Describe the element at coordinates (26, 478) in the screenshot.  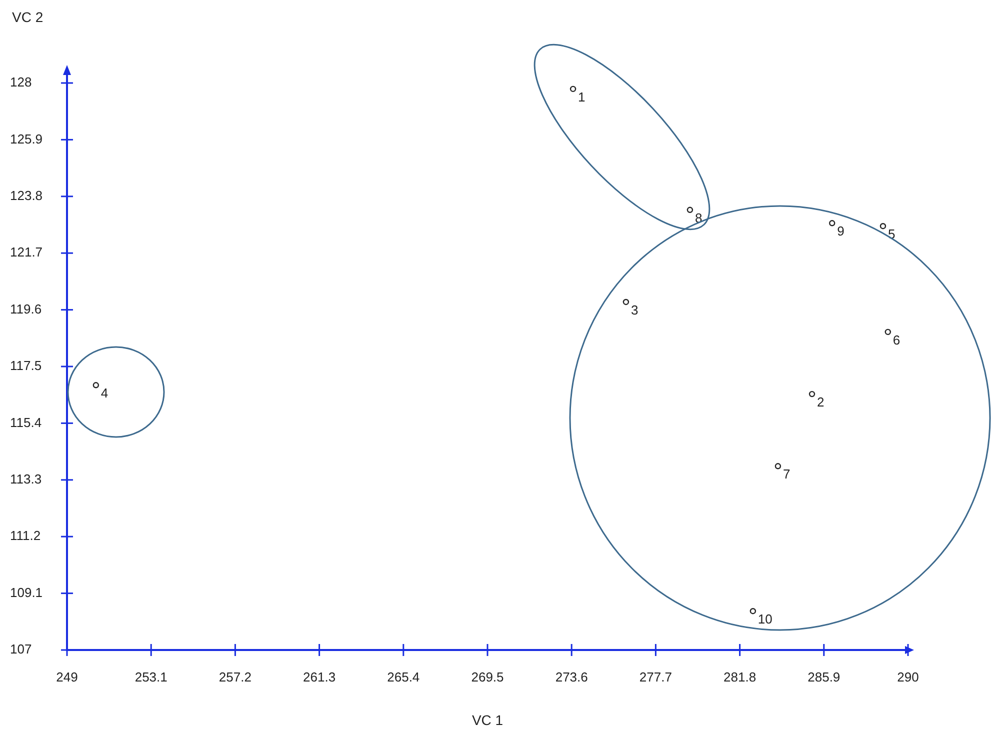
I see `y-tick-label: 113.3` at that location.